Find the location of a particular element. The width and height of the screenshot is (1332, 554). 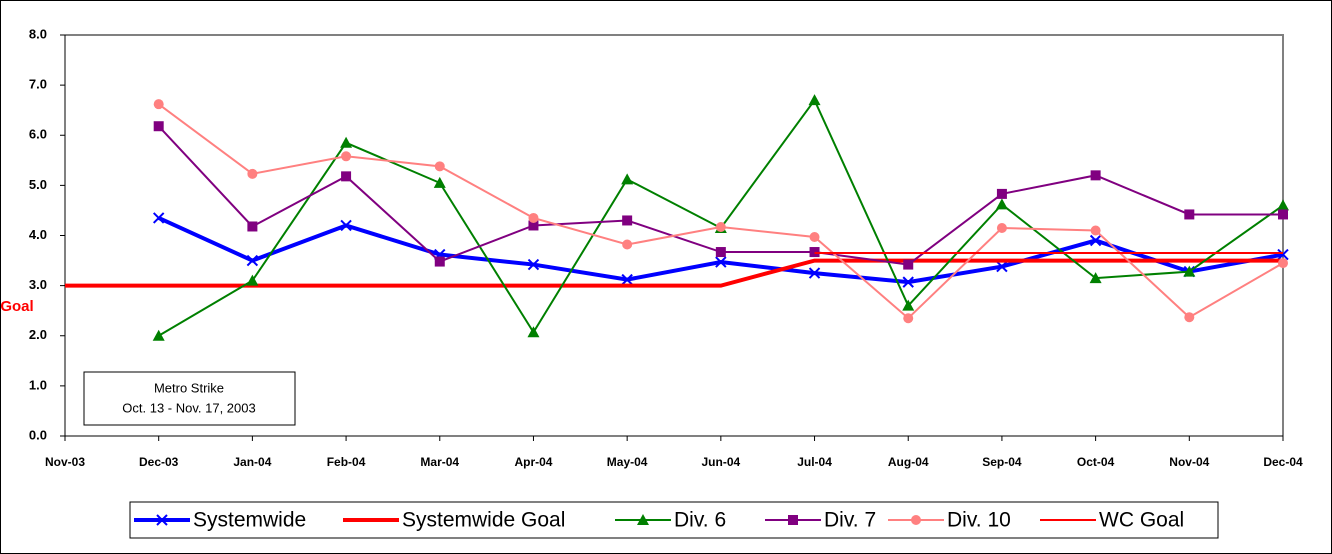

x-tick-label: Sep-04 is located at coordinates (1002, 462).